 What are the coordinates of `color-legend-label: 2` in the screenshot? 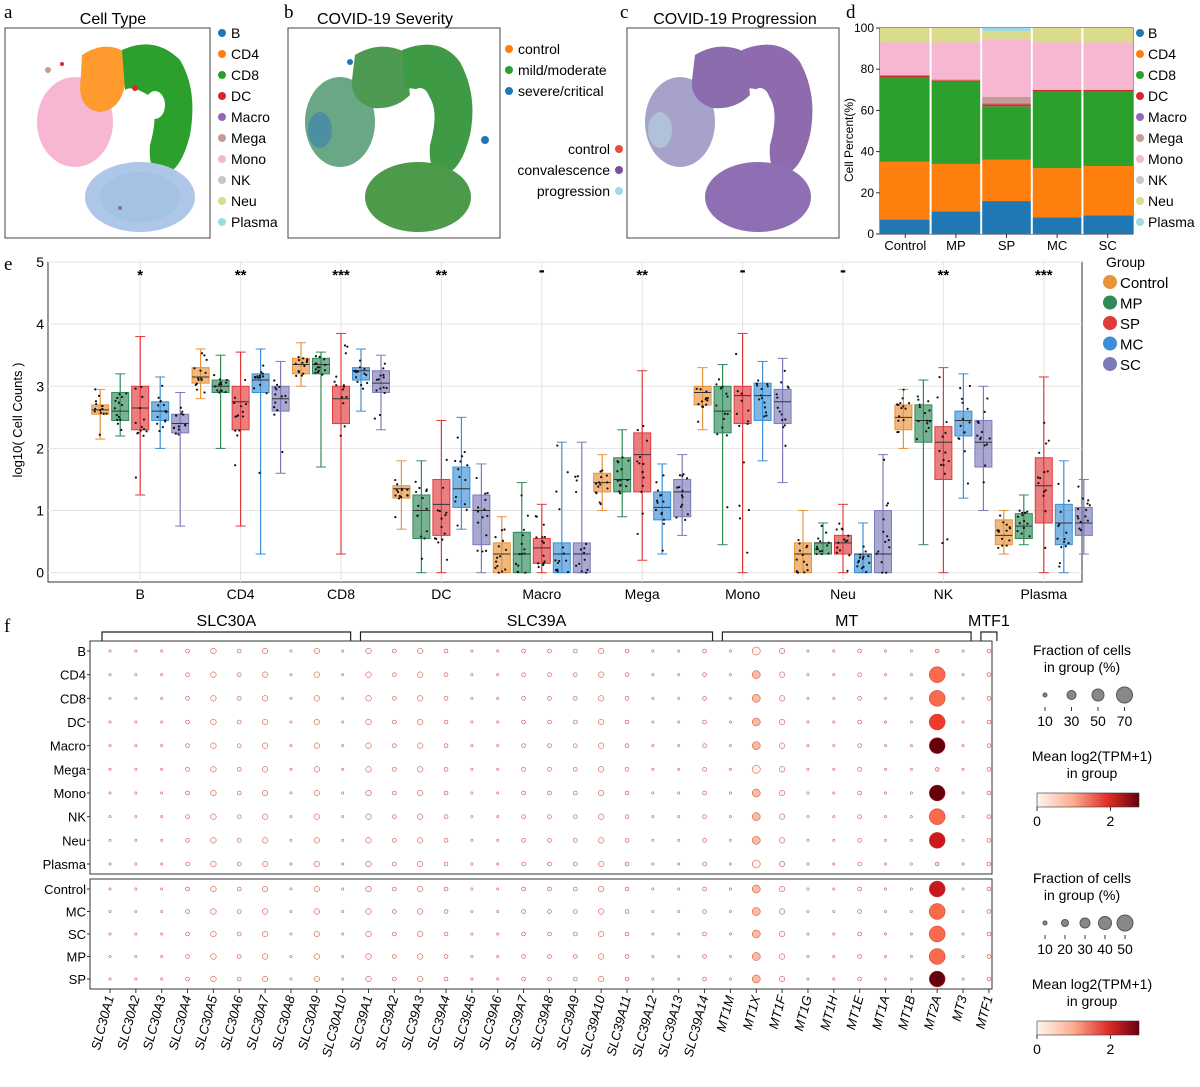 It's located at (1111, 821).